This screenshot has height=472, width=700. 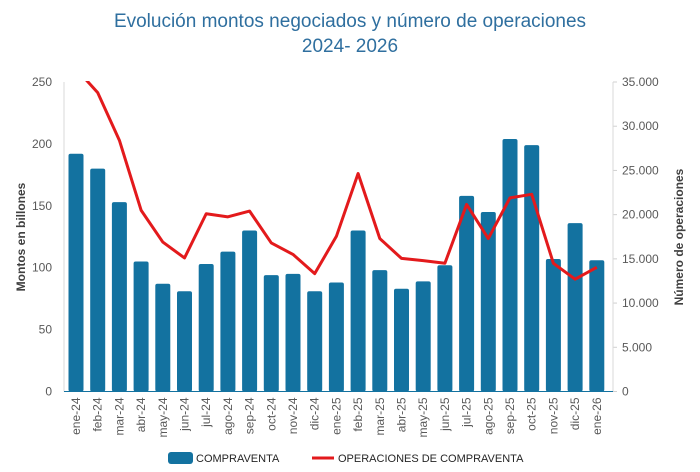 What do you see at coordinates (271, 414) in the screenshot?
I see `x-tick-label: oct-24` at bounding box center [271, 414].